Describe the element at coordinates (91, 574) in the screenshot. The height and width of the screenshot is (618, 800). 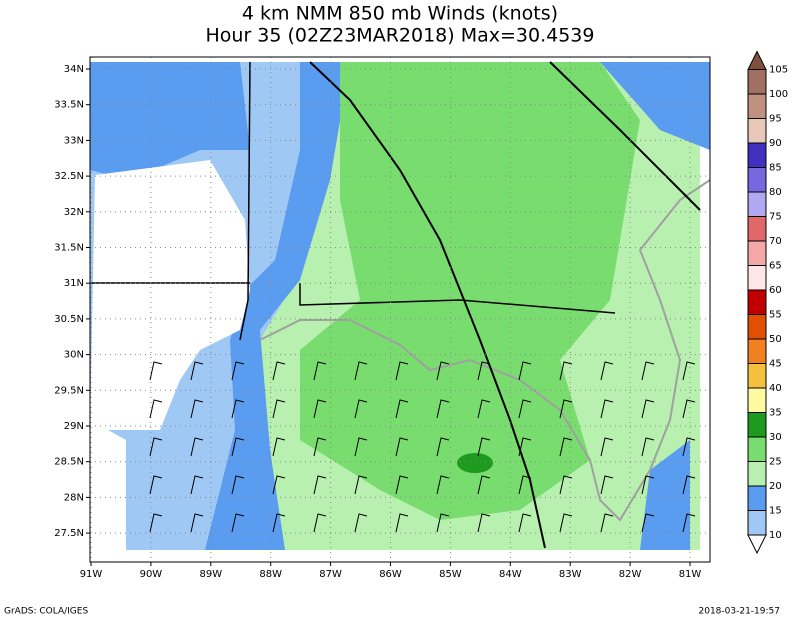
I see `lon-label: 91W` at that location.